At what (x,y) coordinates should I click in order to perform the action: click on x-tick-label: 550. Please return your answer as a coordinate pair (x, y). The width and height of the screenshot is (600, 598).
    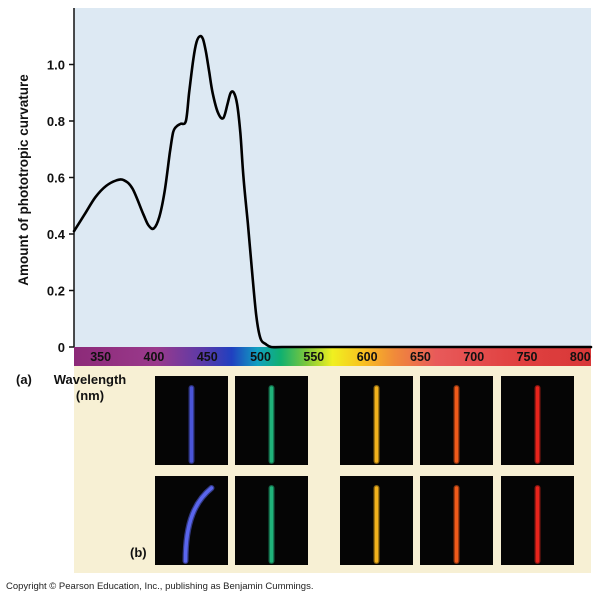
    Looking at the image, I should click on (313, 357).